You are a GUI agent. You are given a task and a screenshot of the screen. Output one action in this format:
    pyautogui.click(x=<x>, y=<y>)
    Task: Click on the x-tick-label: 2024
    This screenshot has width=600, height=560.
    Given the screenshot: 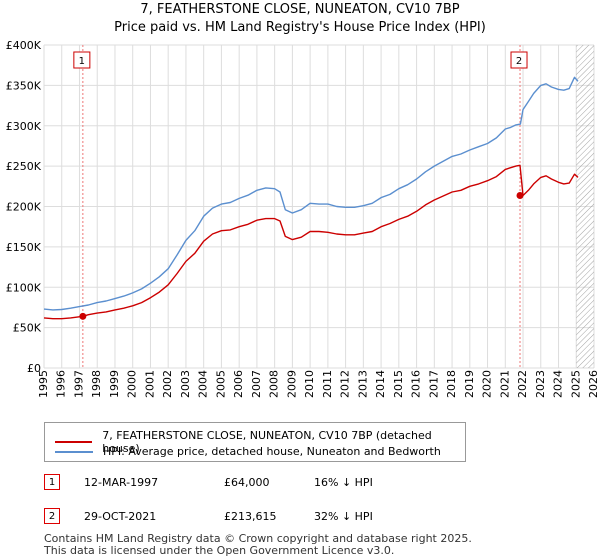 What is the action you would take?
    pyautogui.click(x=558, y=384)
    